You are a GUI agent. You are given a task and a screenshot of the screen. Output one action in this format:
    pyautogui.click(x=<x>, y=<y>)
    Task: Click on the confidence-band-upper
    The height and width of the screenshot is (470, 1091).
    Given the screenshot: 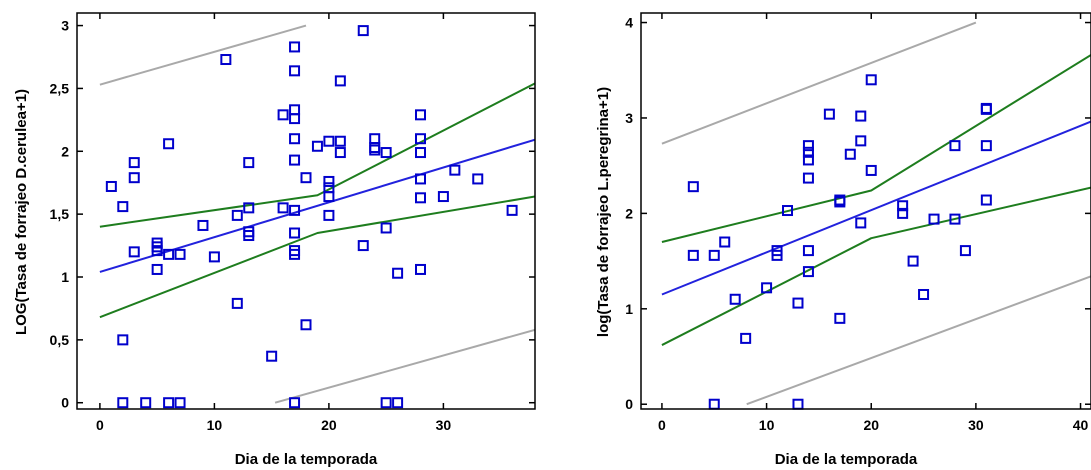 What is the action you would take?
    pyautogui.click(x=317, y=155)
    